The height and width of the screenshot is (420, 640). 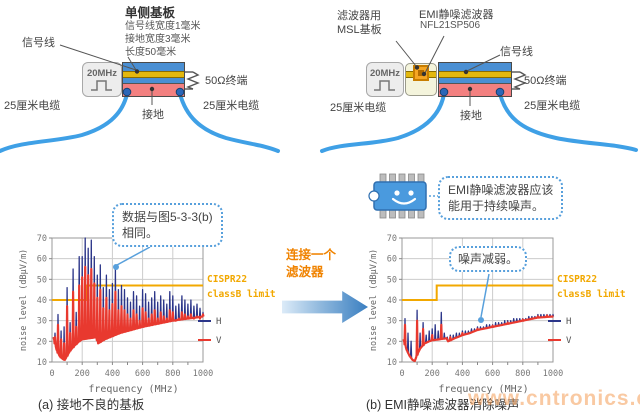 What do you see at coordinates (42, 342) in the screenshot?
I see `svg-text: 20` at bounding box center [42, 342].